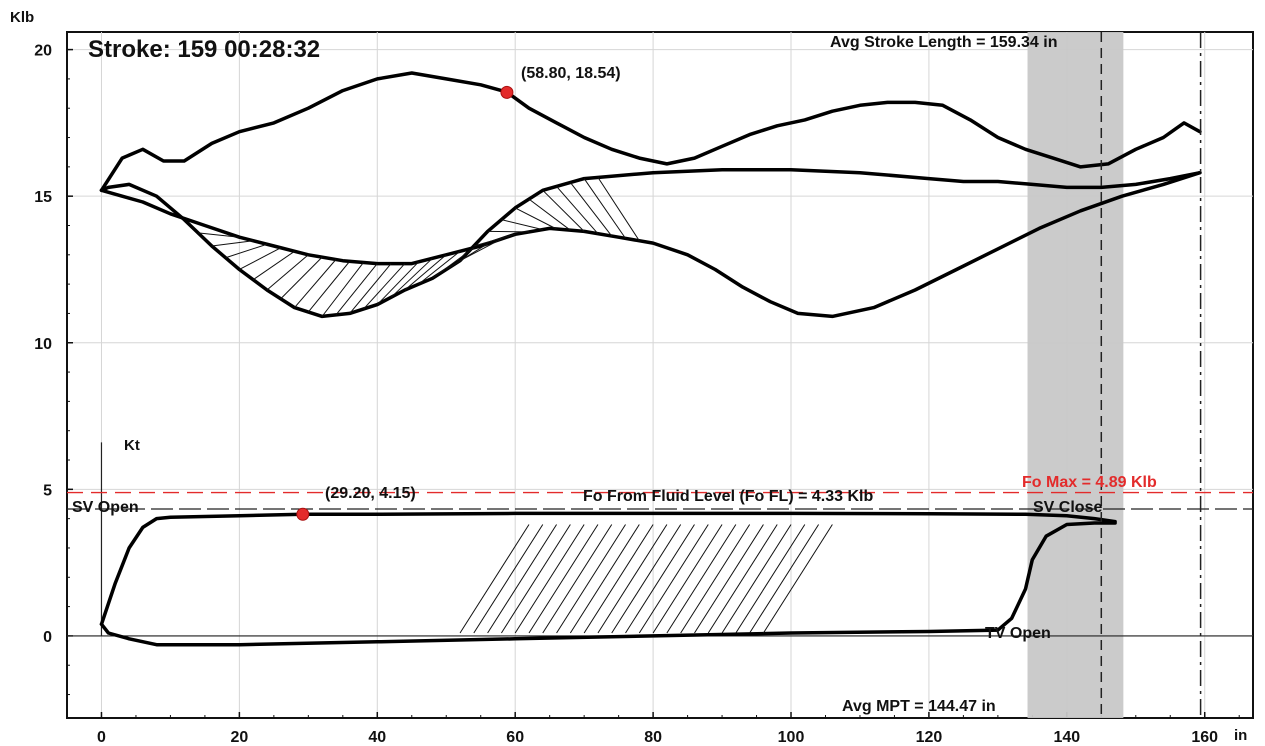 The image size is (1265, 746). Describe the element at coordinates (728, 496) in the screenshot. I see `fo-fl-label: Fo From Fluid Level (Fo FL) = 4.33 Klb` at that location.